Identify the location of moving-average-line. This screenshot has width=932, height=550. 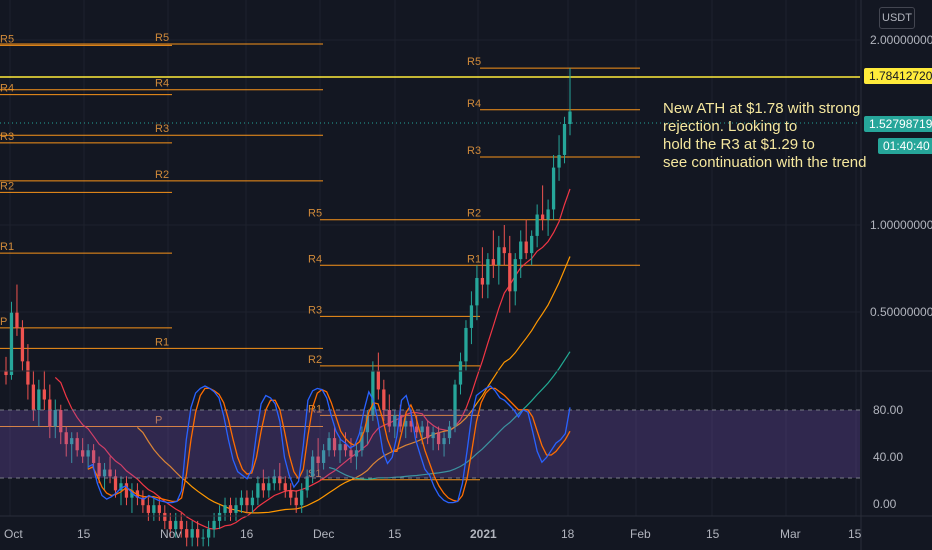
(449, 416).